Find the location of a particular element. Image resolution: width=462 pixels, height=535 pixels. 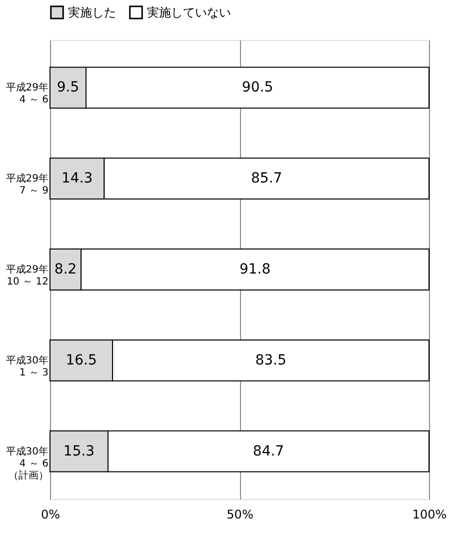

x-tick-label: 100% is located at coordinates (429, 515).